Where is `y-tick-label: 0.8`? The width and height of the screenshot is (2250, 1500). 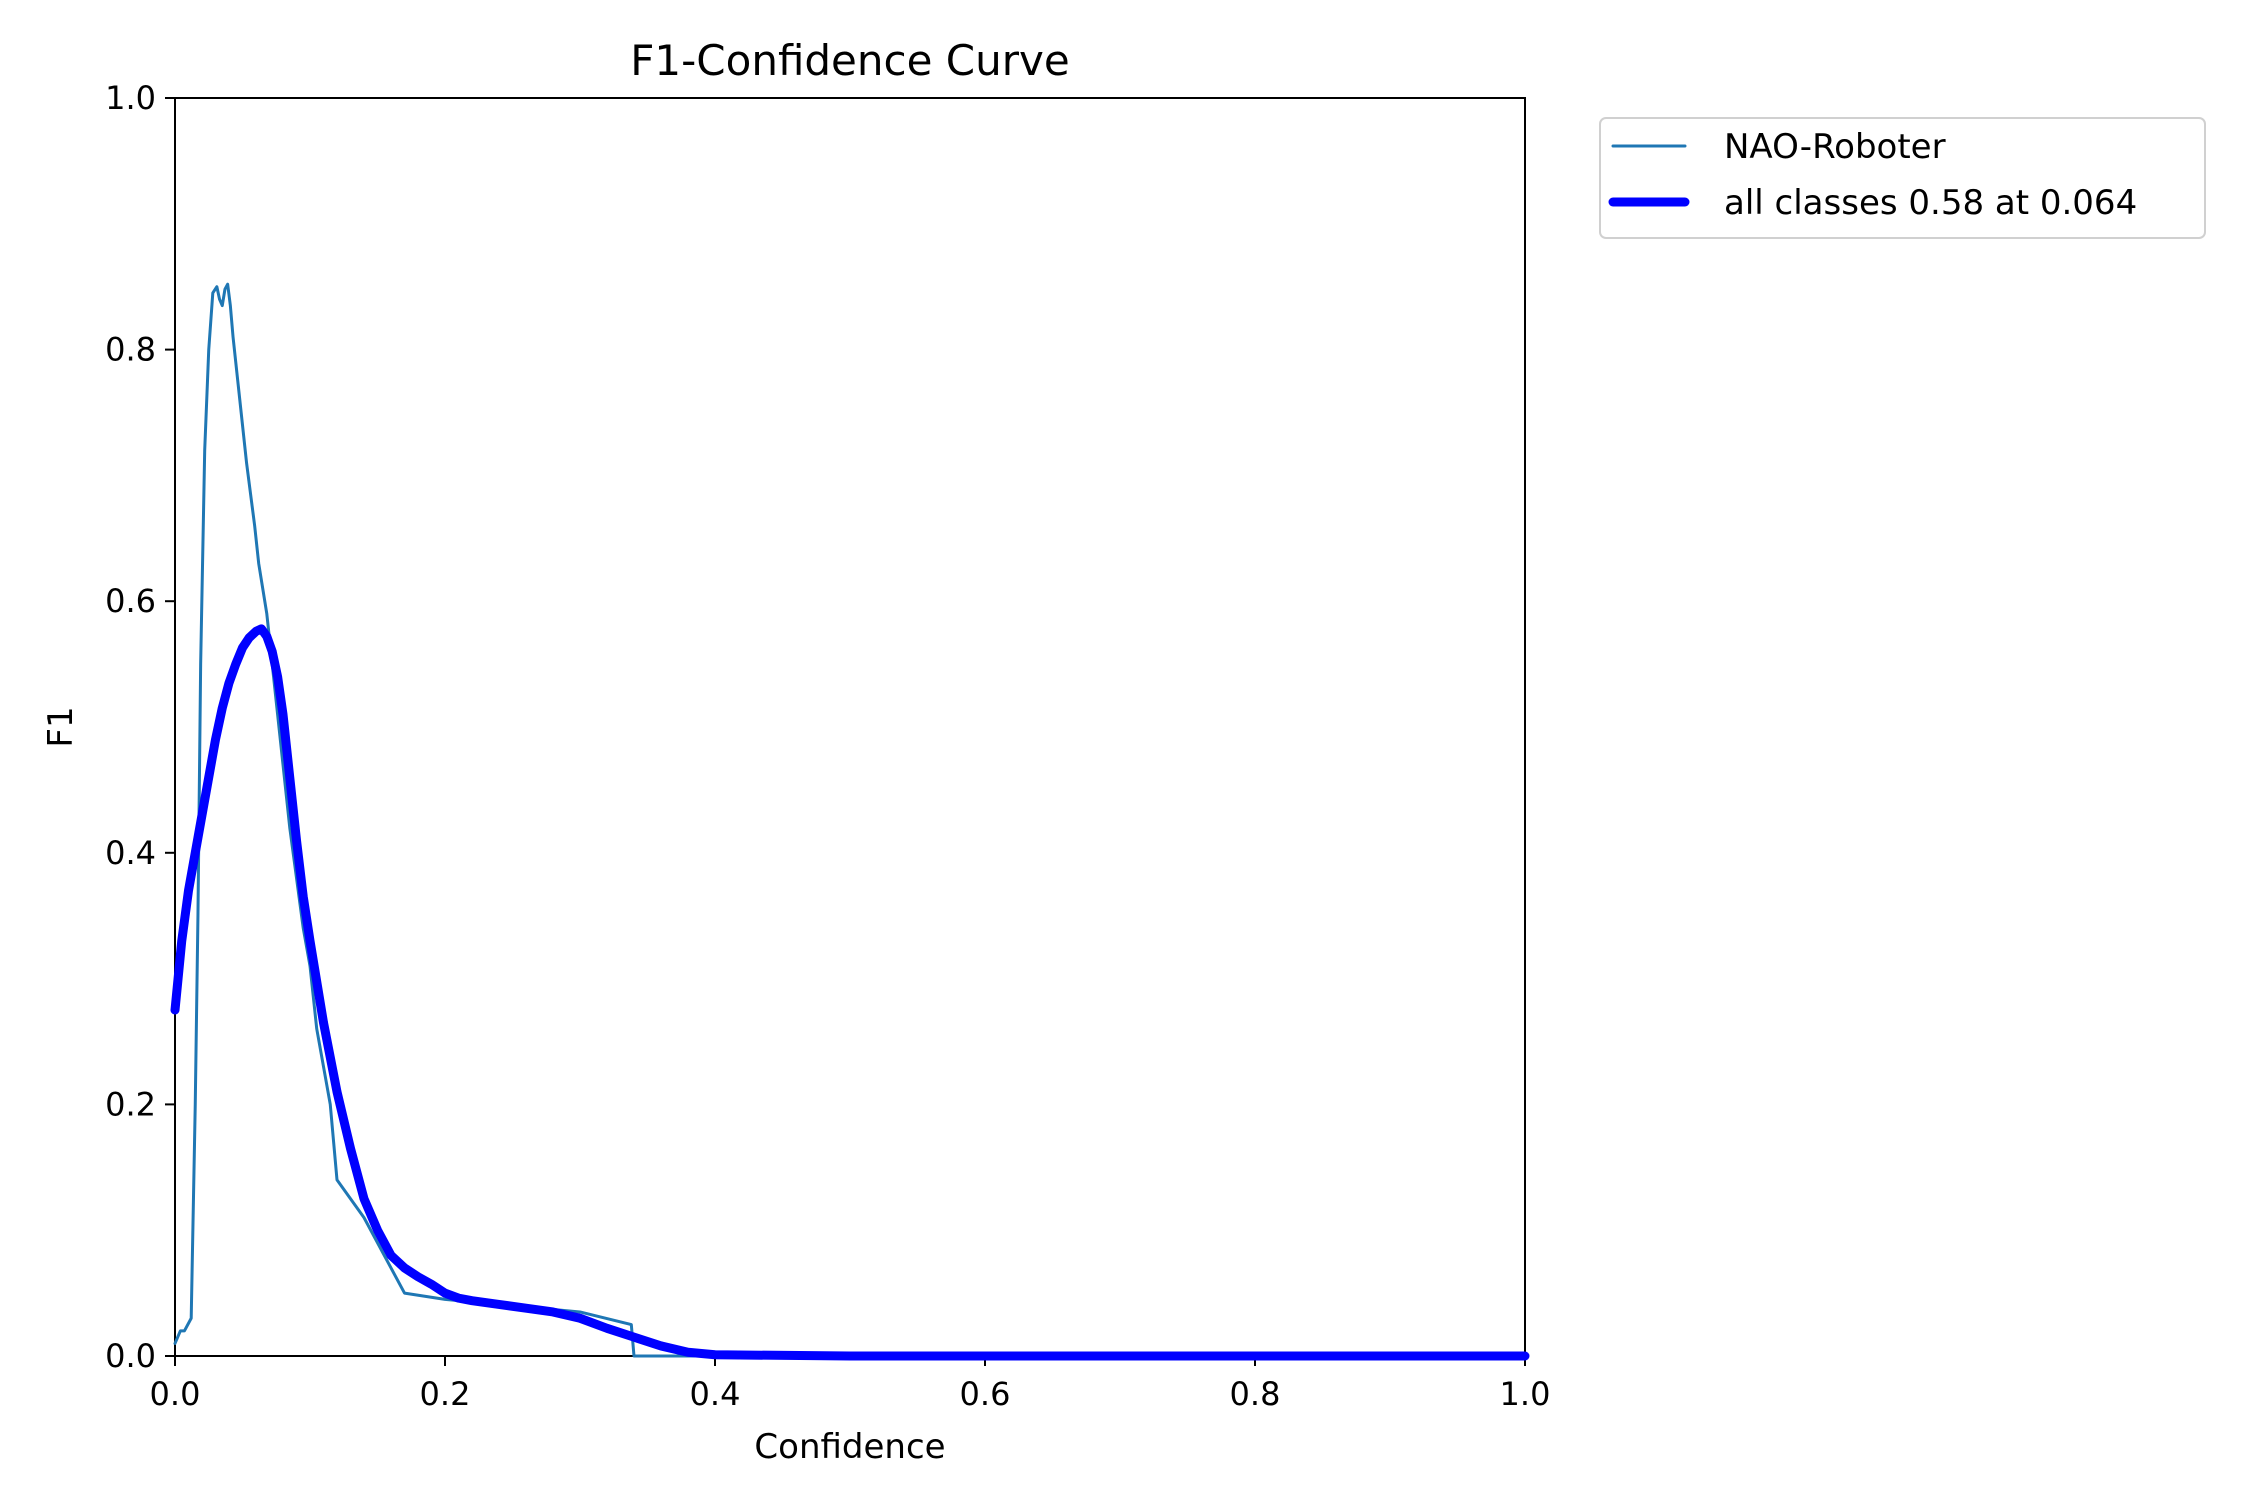
y-tick-label: 0.8 is located at coordinates (130, 350).